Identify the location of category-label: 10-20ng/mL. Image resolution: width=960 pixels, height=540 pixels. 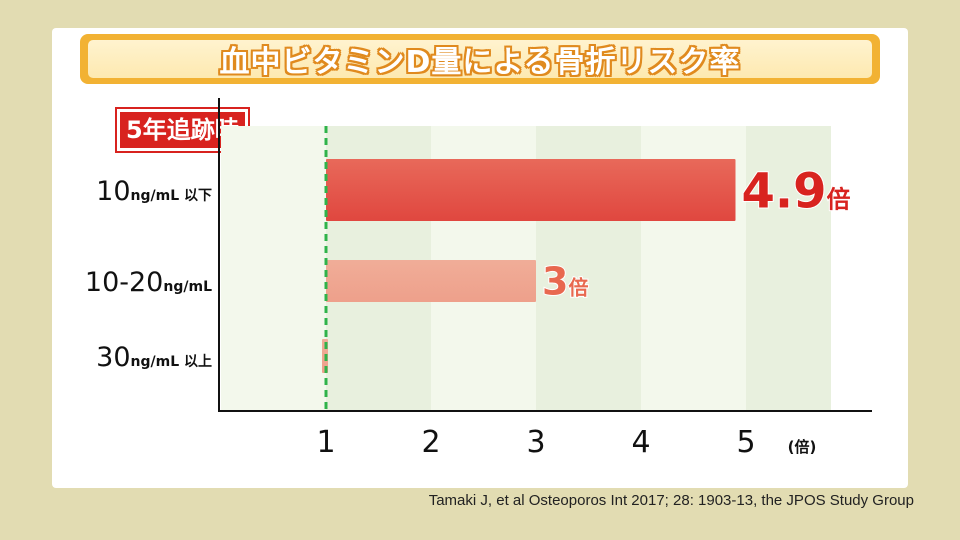
(148, 282).